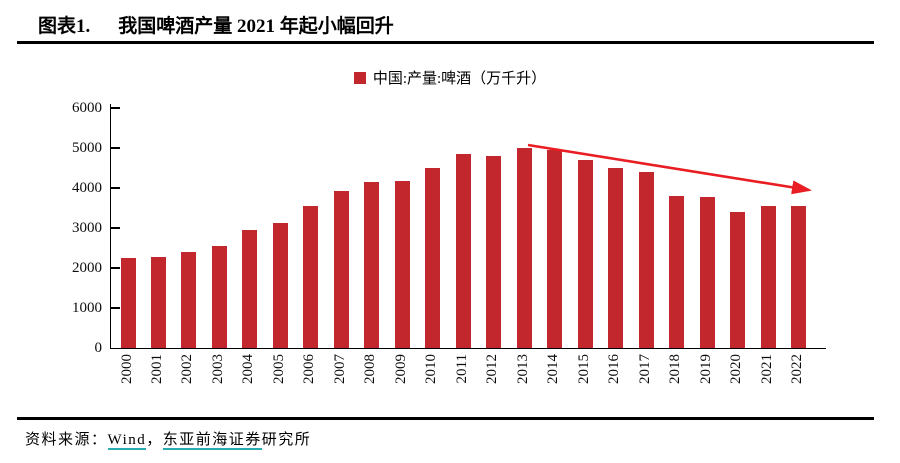 Image resolution: width=900 pixels, height=463 pixels. Describe the element at coordinates (433, 258) in the screenshot. I see `bar-2010` at that location.